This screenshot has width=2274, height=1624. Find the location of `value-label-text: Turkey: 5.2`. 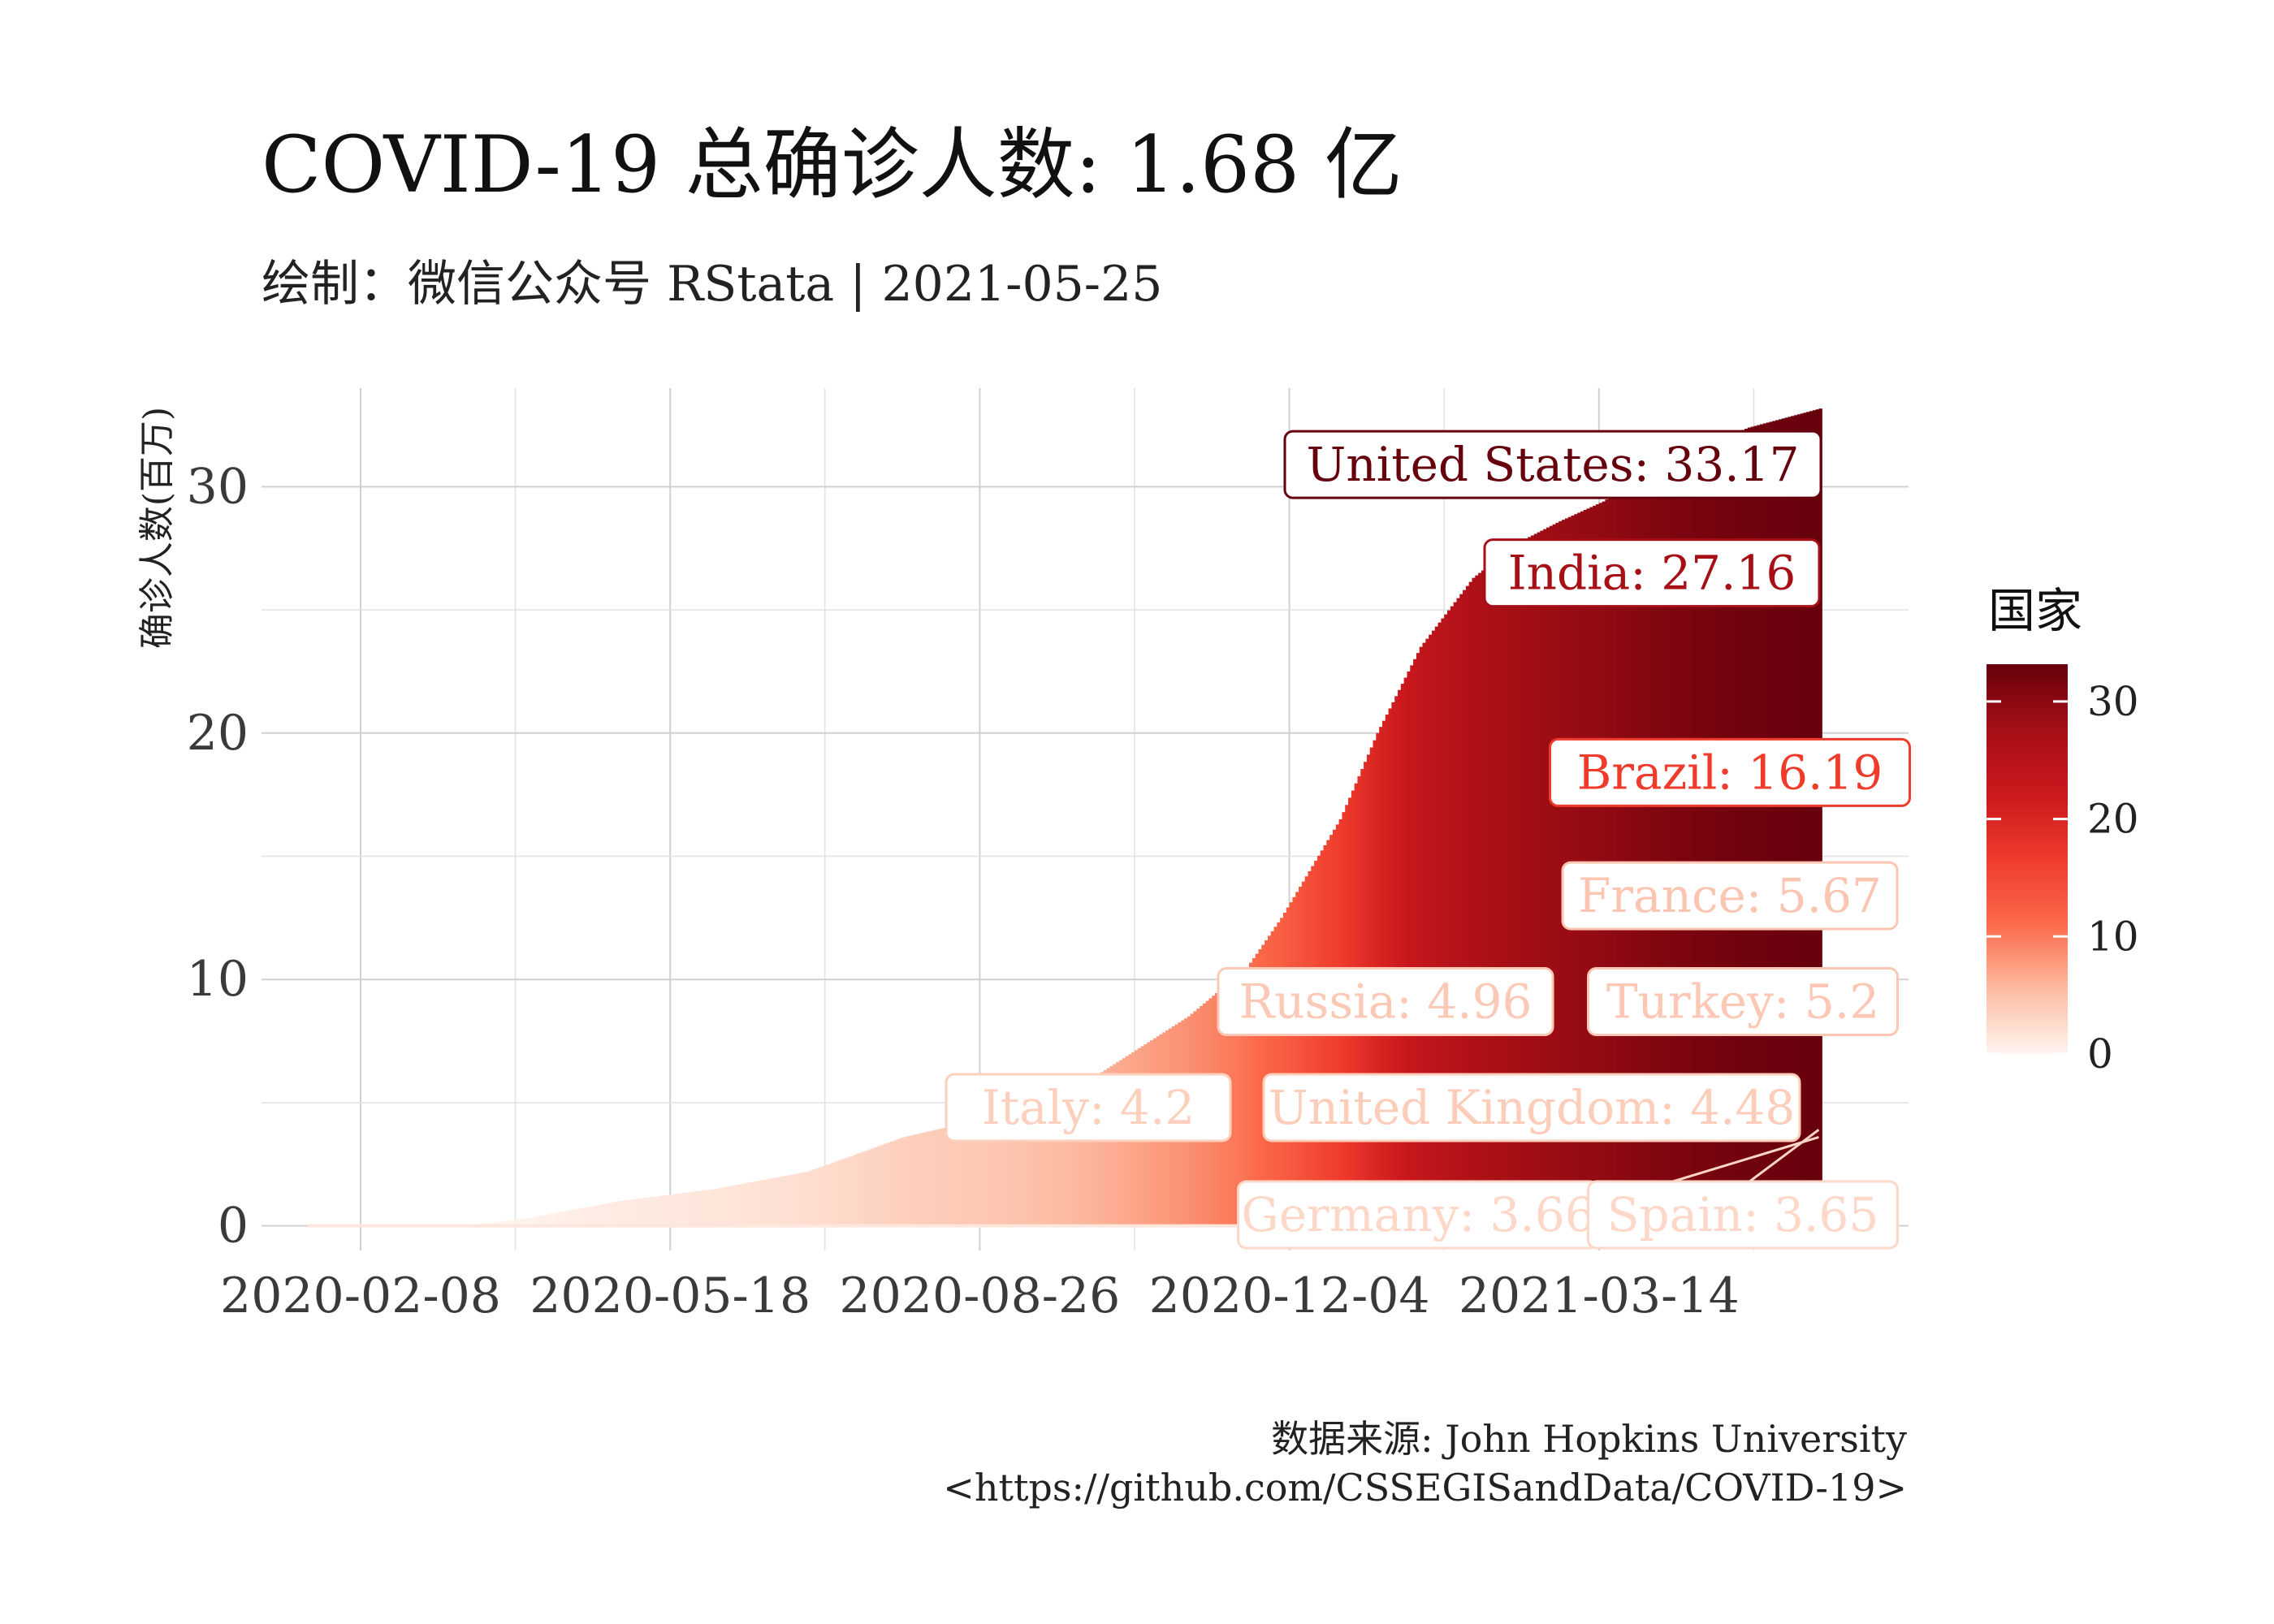

value-label-text: Turkey: 5.2 is located at coordinates (1743, 1002).